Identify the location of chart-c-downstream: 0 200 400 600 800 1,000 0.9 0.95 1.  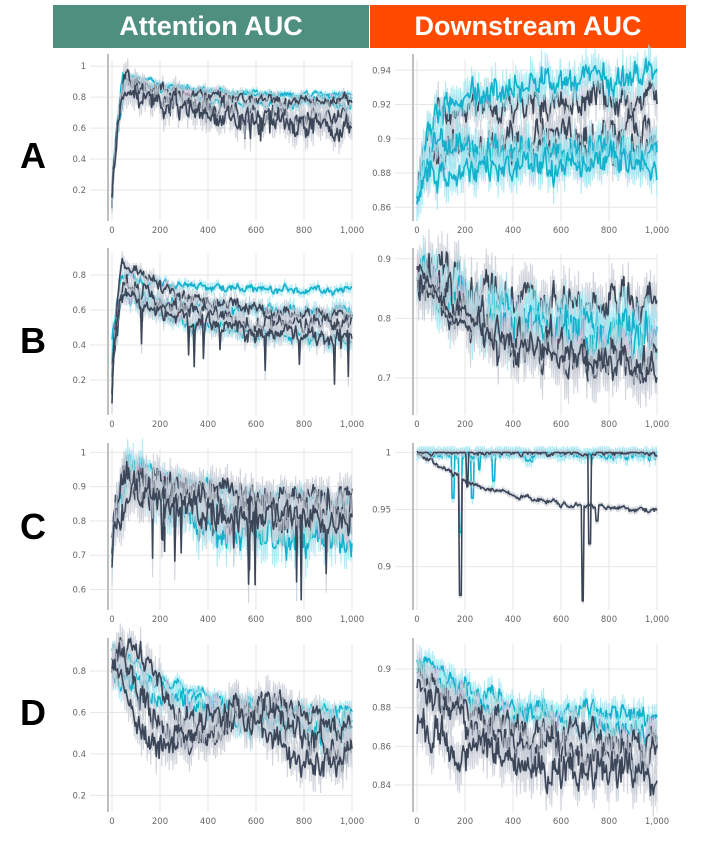
(520, 534).